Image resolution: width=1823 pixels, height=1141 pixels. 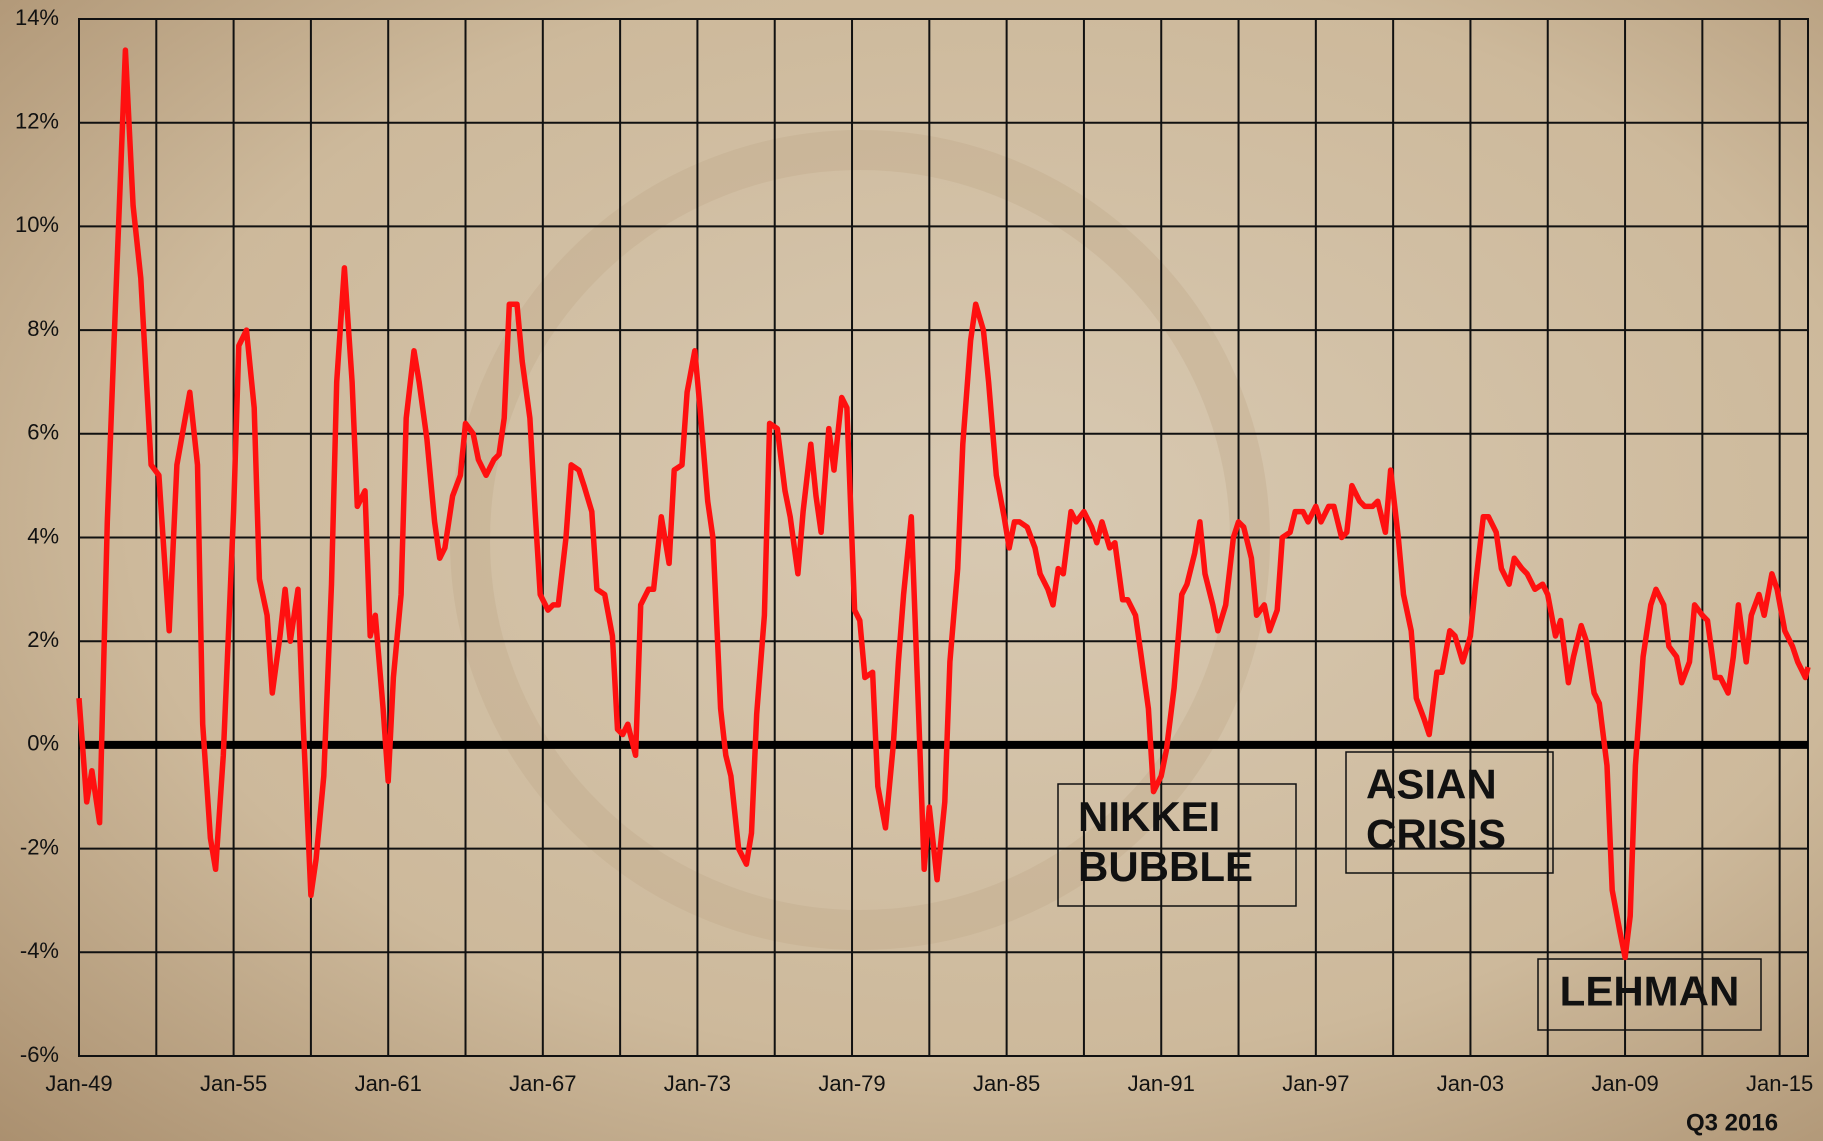 What do you see at coordinates (1165, 866) in the screenshot?
I see `annotation-text: BUBBLE` at bounding box center [1165, 866].